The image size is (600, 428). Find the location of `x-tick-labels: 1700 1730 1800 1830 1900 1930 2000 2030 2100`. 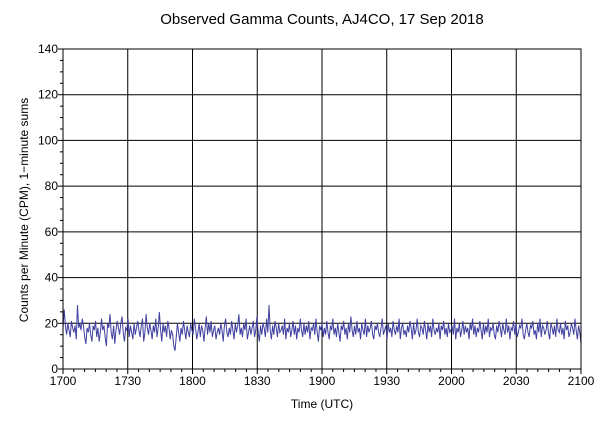

x-tick-labels: 1700 1730 1800 1830 1900 1930 2000 2030 2100 is located at coordinates (322, 381).